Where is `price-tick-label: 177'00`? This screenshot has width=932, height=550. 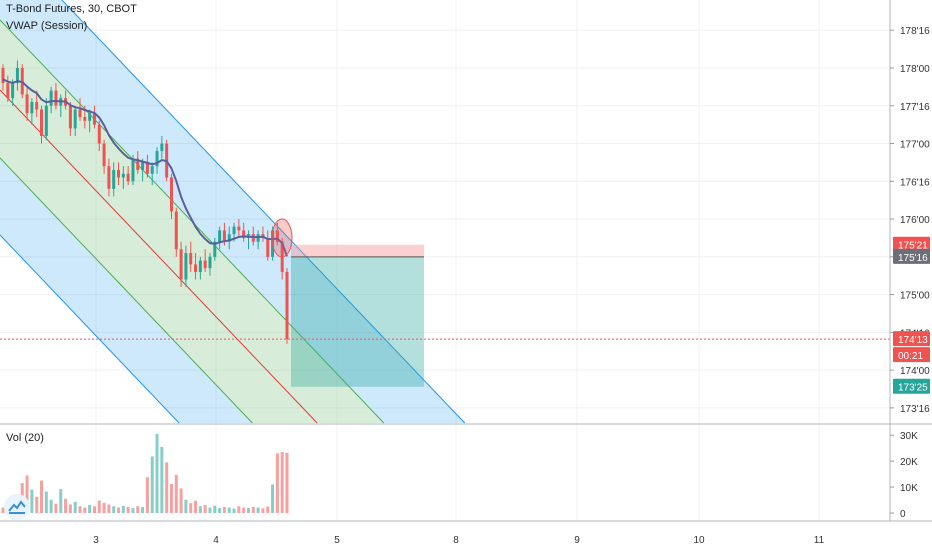
price-tick-label: 177'00 is located at coordinates (915, 145).